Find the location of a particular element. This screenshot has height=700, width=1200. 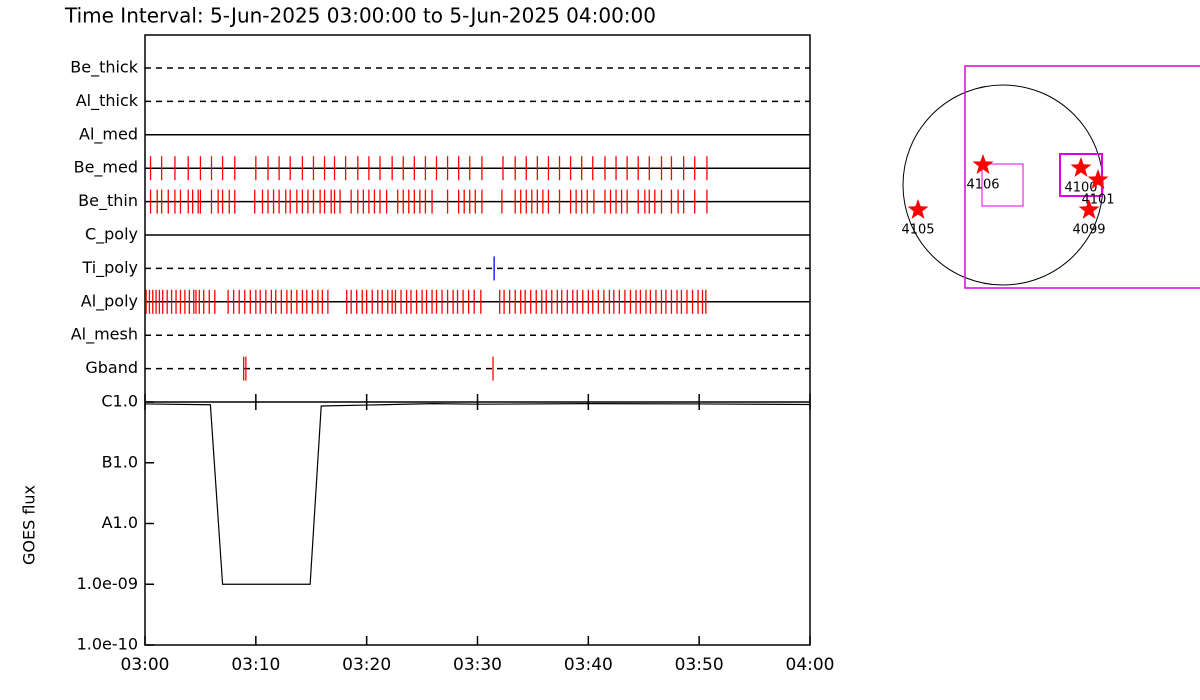

y-tick-label: A1.0 is located at coordinates (120, 522).